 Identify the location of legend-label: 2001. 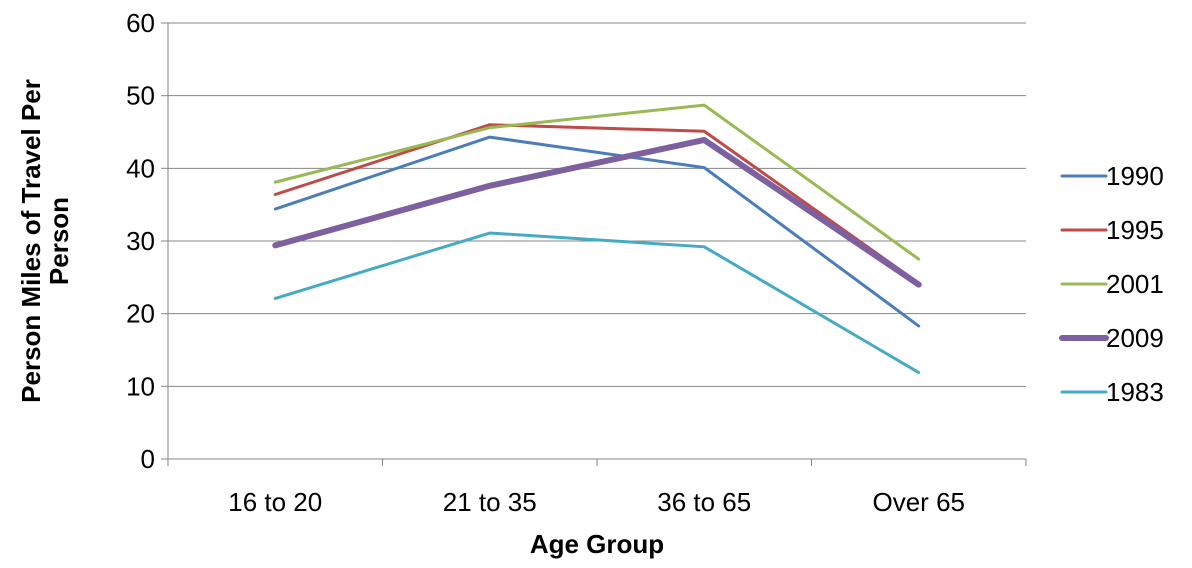
(1135, 284).